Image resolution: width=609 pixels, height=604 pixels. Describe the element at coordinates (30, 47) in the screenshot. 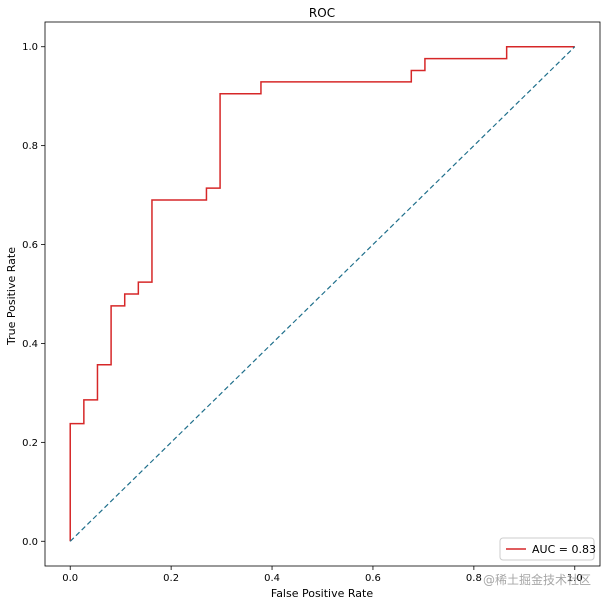

I see `y-tick-label: 1.0` at that location.